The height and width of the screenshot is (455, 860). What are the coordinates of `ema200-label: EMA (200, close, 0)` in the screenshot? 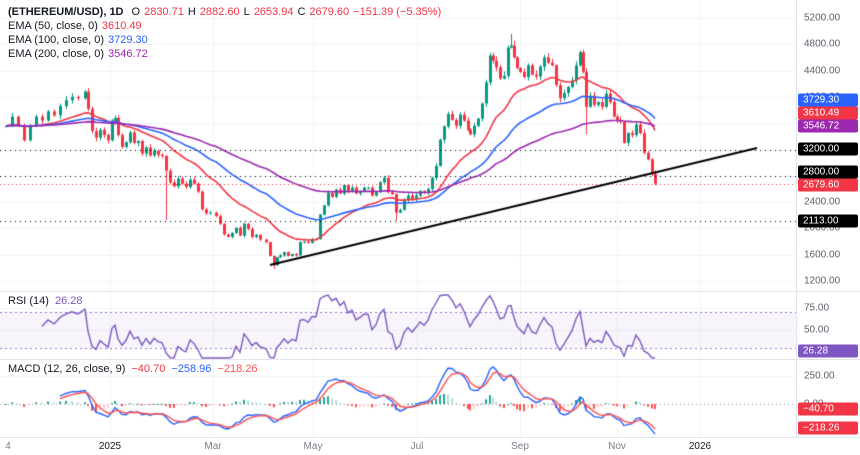 It's located at (56, 54).